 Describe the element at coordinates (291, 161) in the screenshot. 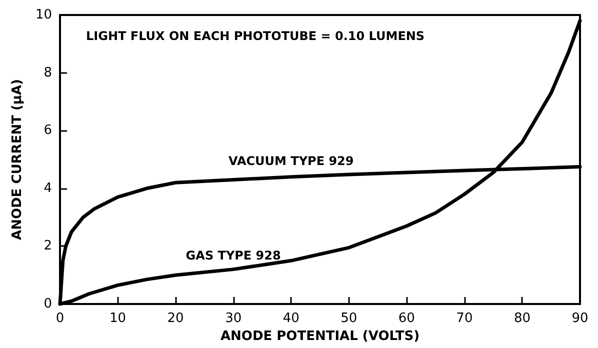

I see `series-label: VACUUM TYPE 929` at that location.